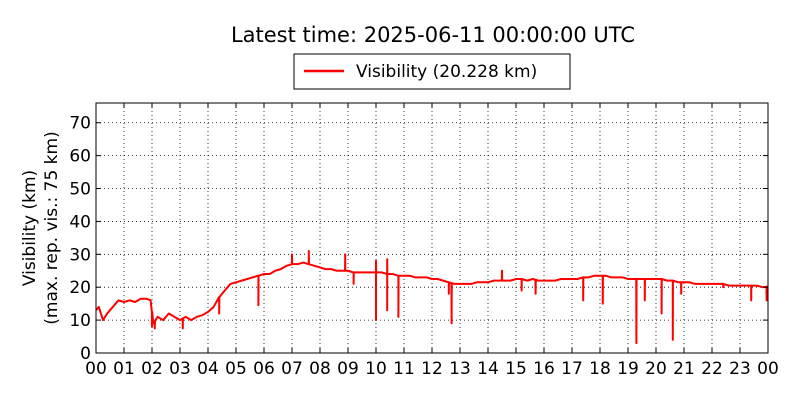 This screenshot has width=800, height=400. I want to click on x-tick-label: 01, so click(124, 369).